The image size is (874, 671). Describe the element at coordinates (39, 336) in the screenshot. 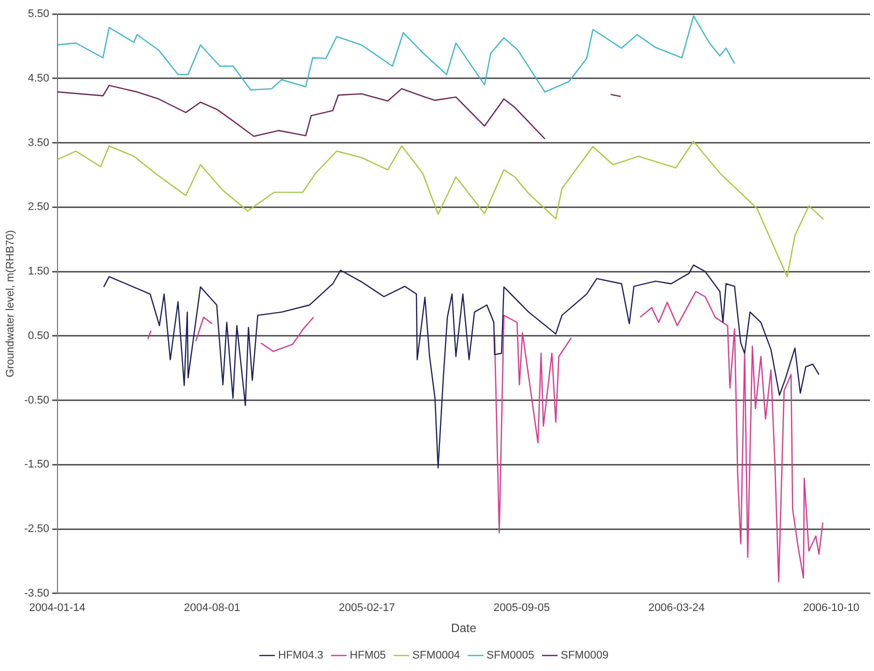

I see `y-tick-label: 0.50` at that location.